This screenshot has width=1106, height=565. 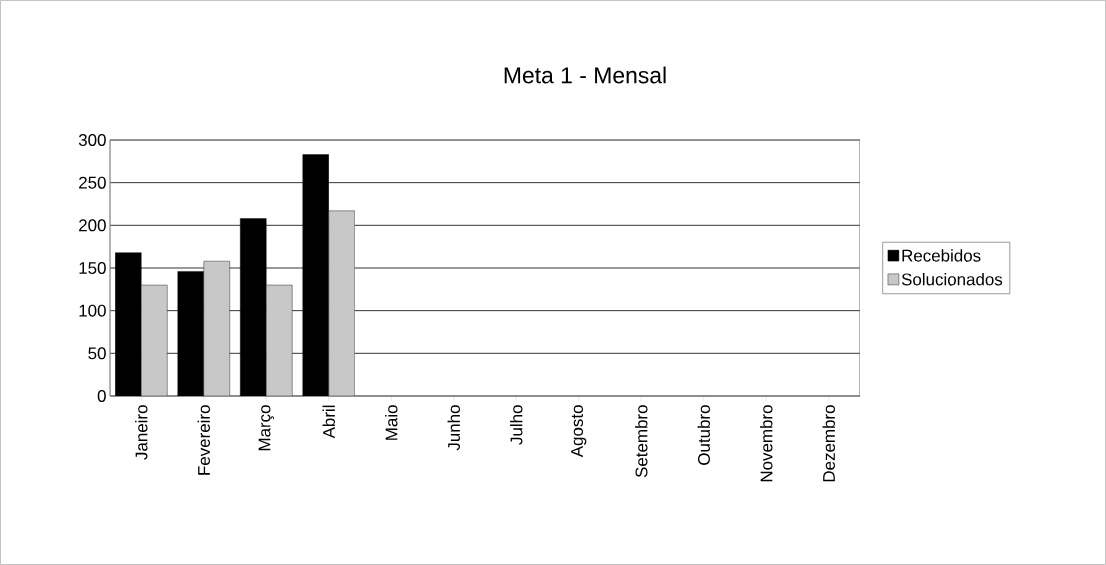 I want to click on y-tick-label: 250, so click(x=92, y=182).